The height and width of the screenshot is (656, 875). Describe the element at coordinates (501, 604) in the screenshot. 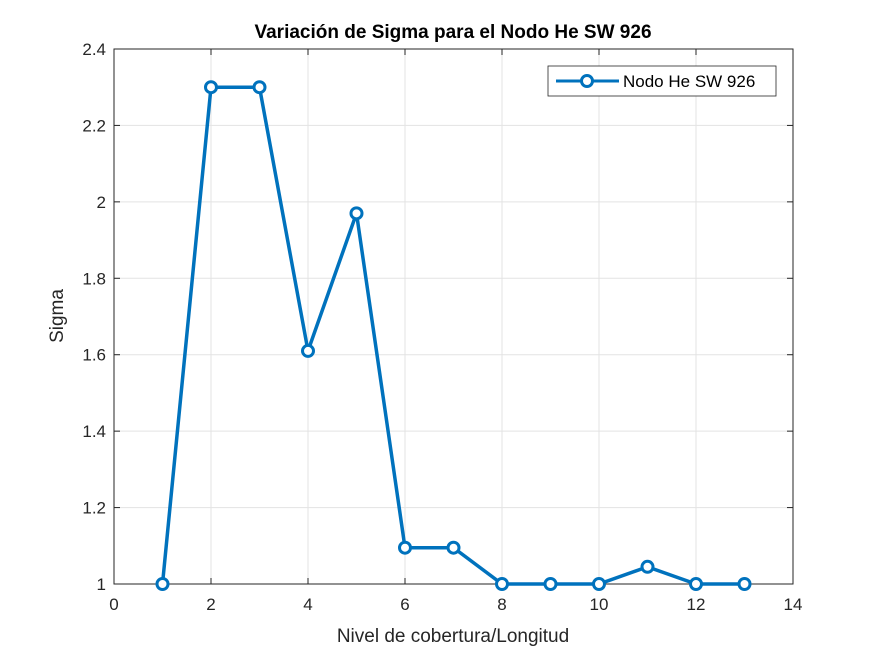

I see `x-tick-label: 8` at that location.